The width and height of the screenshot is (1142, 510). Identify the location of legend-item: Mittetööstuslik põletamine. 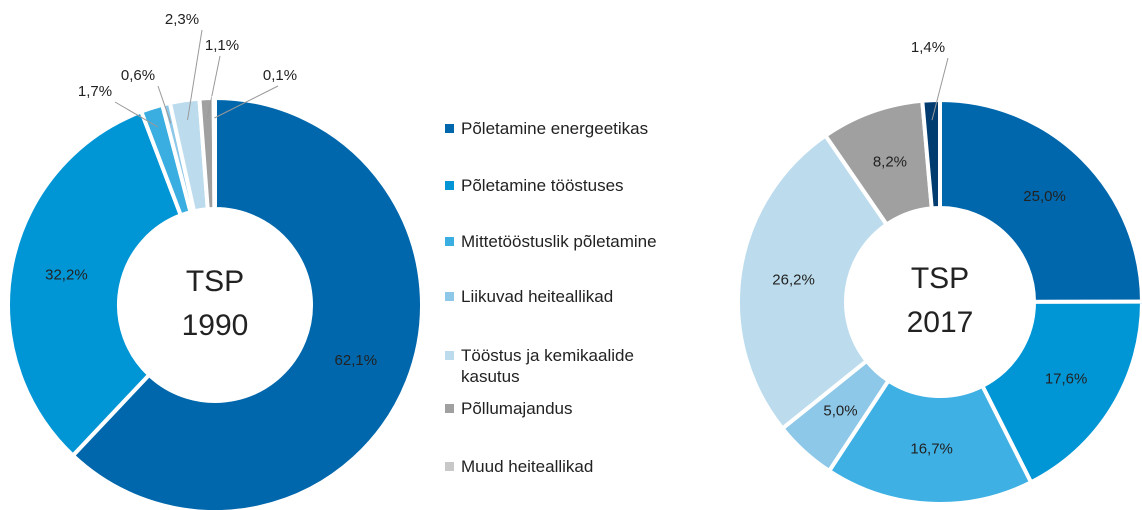
(580, 241).